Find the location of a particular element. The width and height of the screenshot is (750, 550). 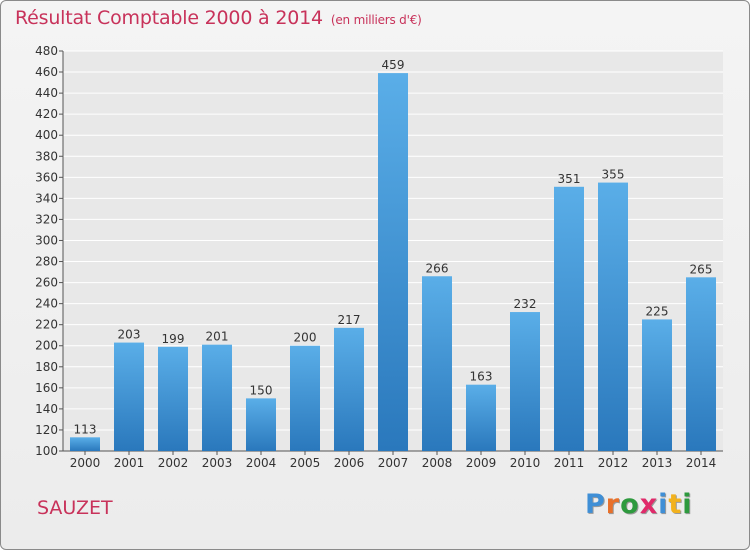

data-label: 199 is located at coordinates (173, 339).